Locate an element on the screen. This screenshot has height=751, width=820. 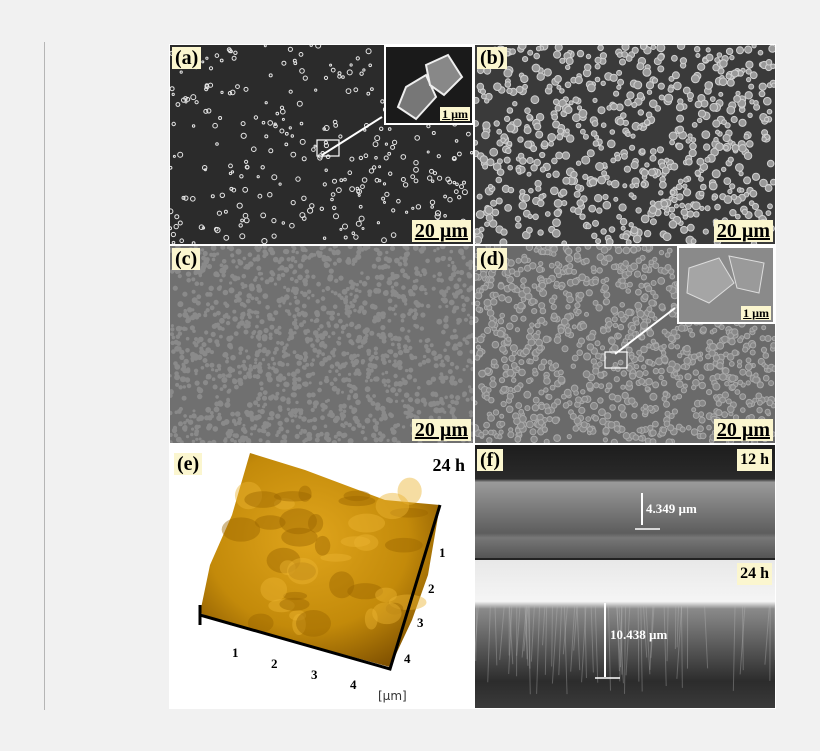
x-tick: 4 is located at coordinates (353, 684).